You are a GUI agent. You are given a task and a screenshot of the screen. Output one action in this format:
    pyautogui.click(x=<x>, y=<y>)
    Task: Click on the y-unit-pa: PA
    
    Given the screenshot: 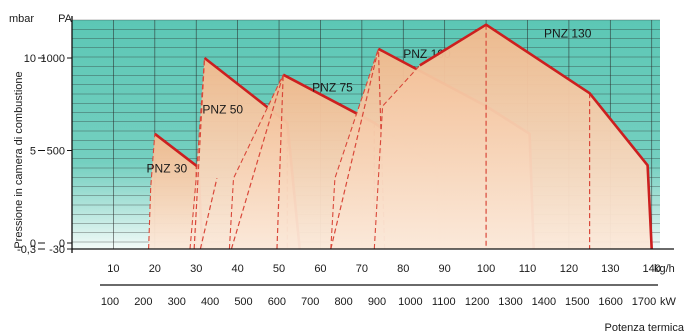 What is the action you would take?
    pyautogui.click(x=65, y=19)
    